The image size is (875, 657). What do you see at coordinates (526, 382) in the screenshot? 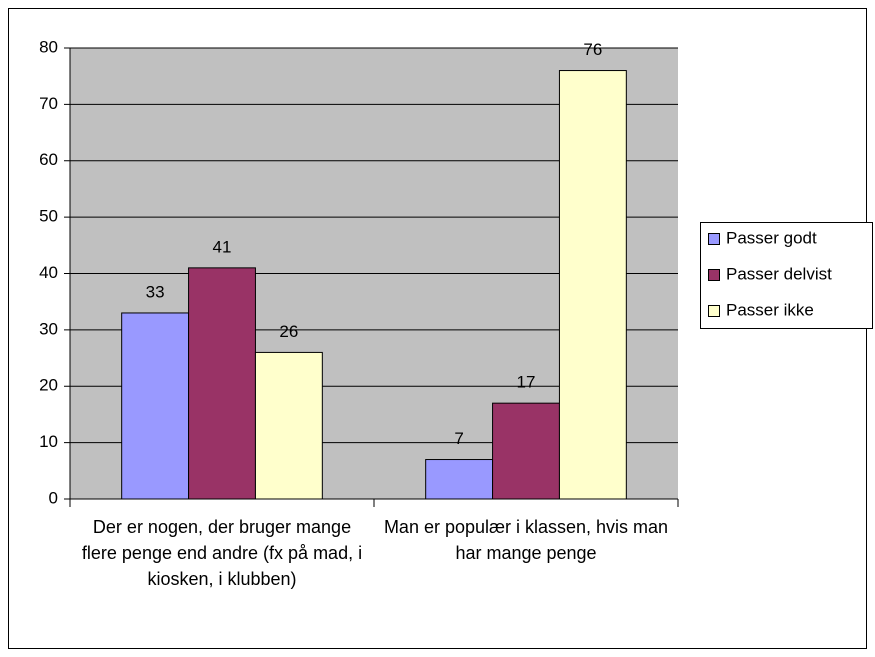
I see `data-label: 17` at bounding box center [526, 382].